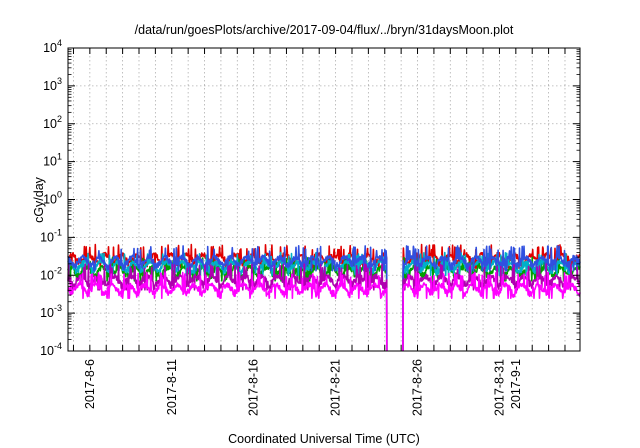 The image size is (640, 448). Describe the element at coordinates (51, 349) in the screenshot. I see `y-tick-label: 10⁻⁴` at that location.